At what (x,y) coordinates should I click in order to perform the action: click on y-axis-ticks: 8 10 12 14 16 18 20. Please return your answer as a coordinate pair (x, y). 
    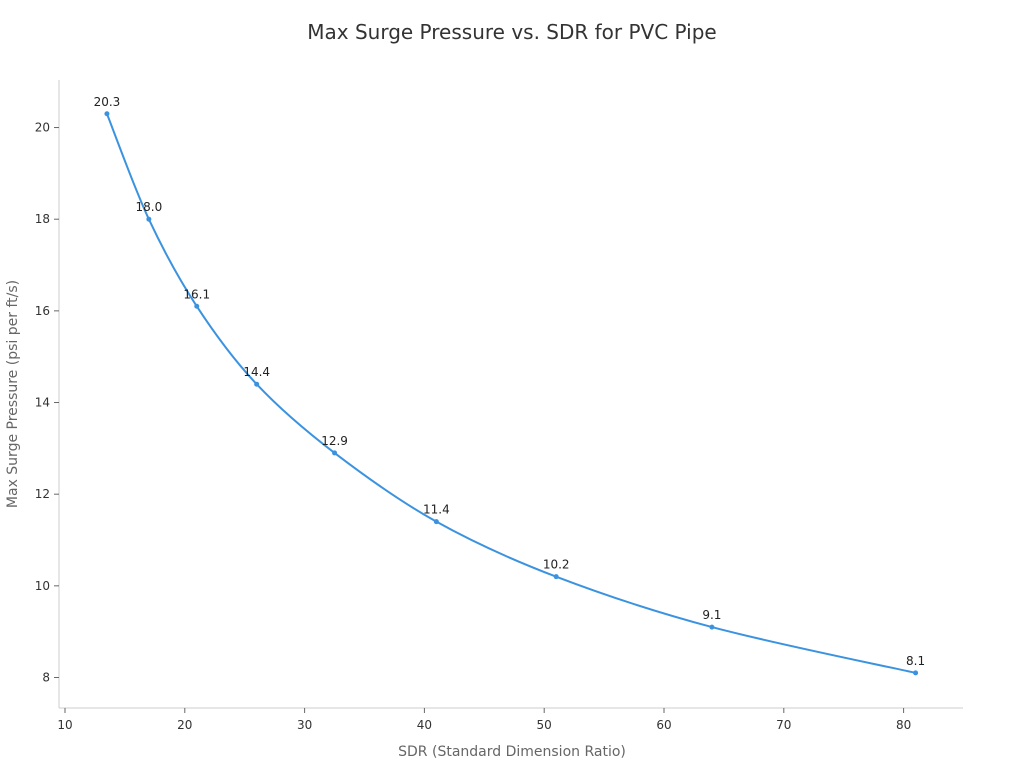
    Looking at the image, I should click on (47, 403).